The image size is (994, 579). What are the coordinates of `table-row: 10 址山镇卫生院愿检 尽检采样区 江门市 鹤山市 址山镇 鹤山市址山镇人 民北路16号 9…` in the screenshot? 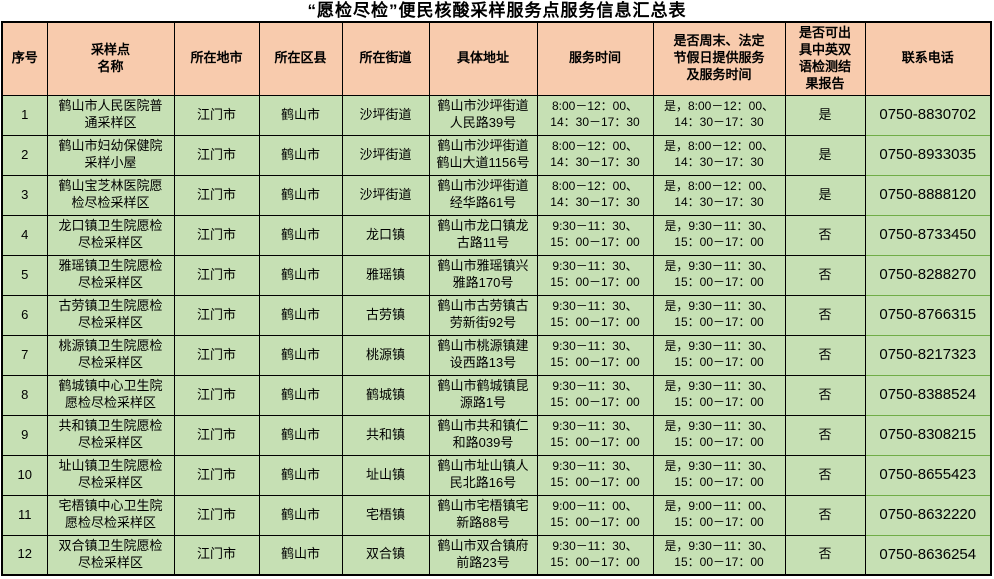 It's located at (496, 475).